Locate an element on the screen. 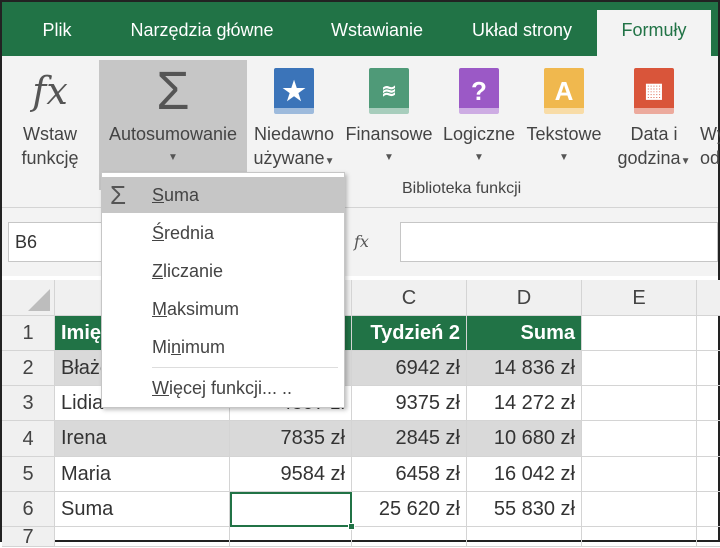 The image size is (720, 548). financial-button: ≋ Finansowe ▼ is located at coordinates (389, 125).